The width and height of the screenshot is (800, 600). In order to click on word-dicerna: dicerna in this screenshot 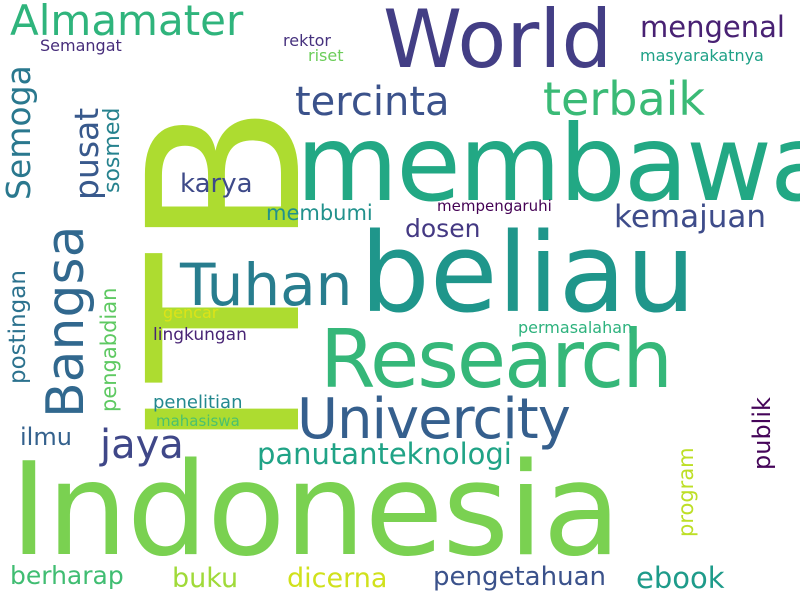, I will do `click(337, 578)`.